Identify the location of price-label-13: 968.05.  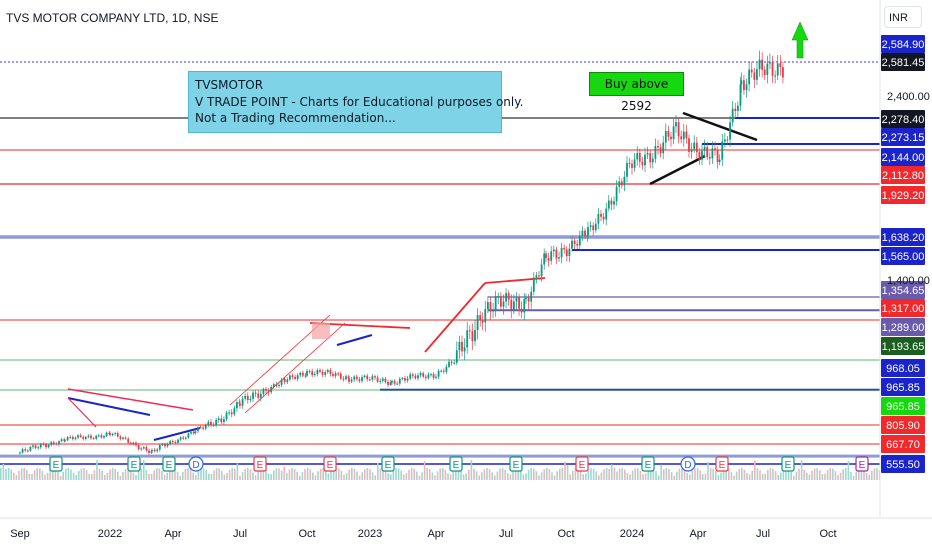
(903, 368).